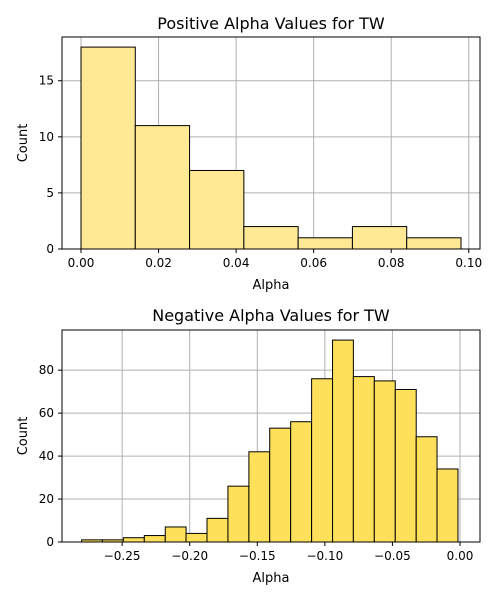 The image size is (500, 600). Describe the element at coordinates (158, 263) in the screenshot. I see `x-tick-label: 0.02` at that location.